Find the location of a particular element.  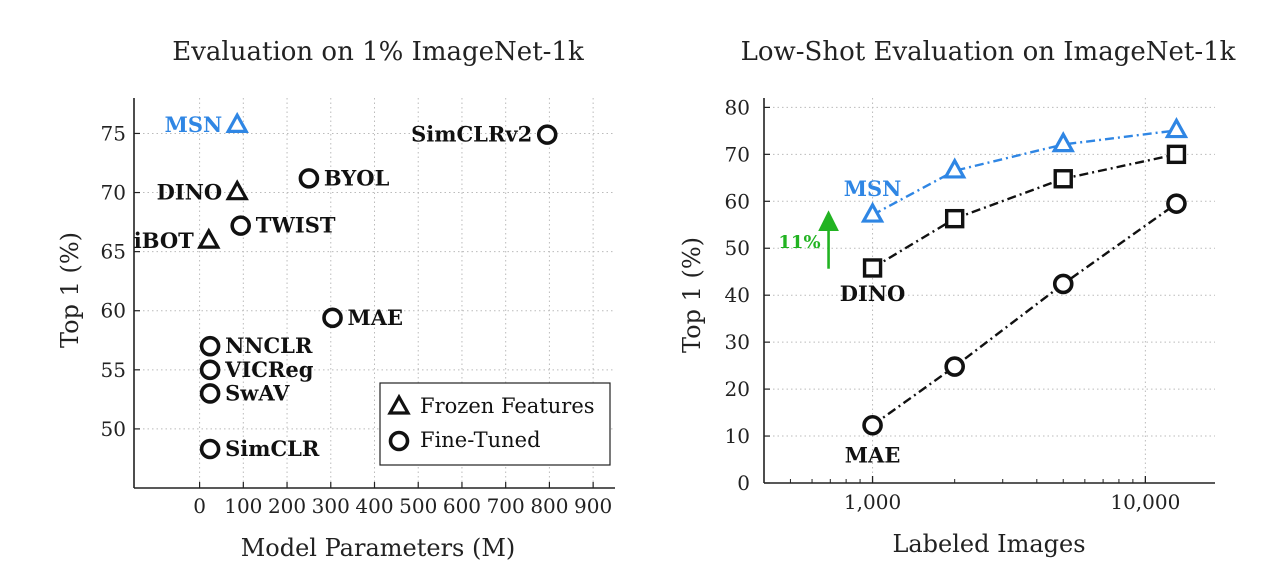

left-x-tick-label: 900 is located at coordinates (593, 506).